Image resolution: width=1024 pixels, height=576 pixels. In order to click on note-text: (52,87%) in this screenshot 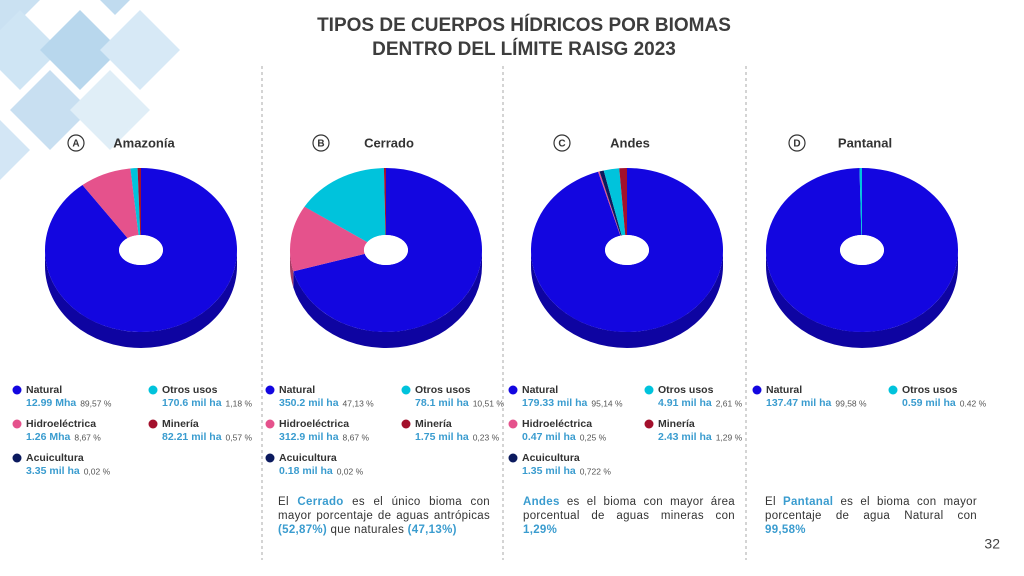, I will do `click(303, 530)`.